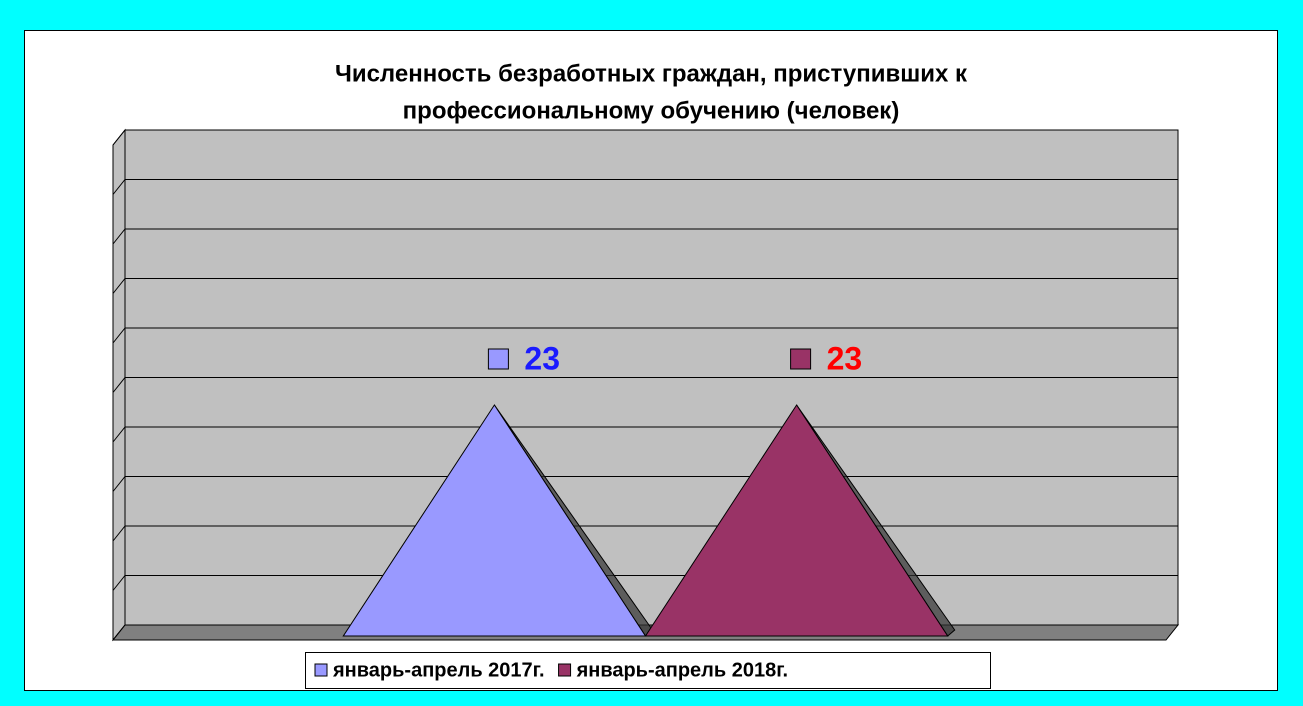  What do you see at coordinates (438, 670) in the screenshot?
I see `legend-label: январь-апрель 2017г.` at bounding box center [438, 670].